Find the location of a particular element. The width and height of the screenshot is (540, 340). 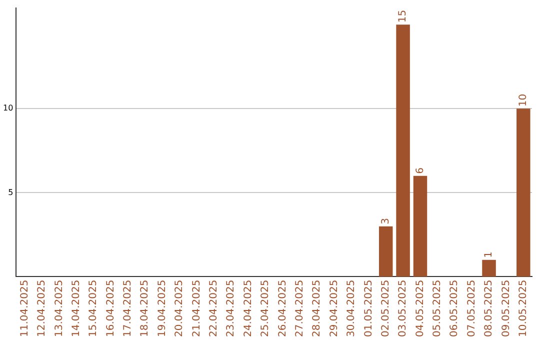

x-tick-label: 13.04.2025 is located at coordinates (59, 309).